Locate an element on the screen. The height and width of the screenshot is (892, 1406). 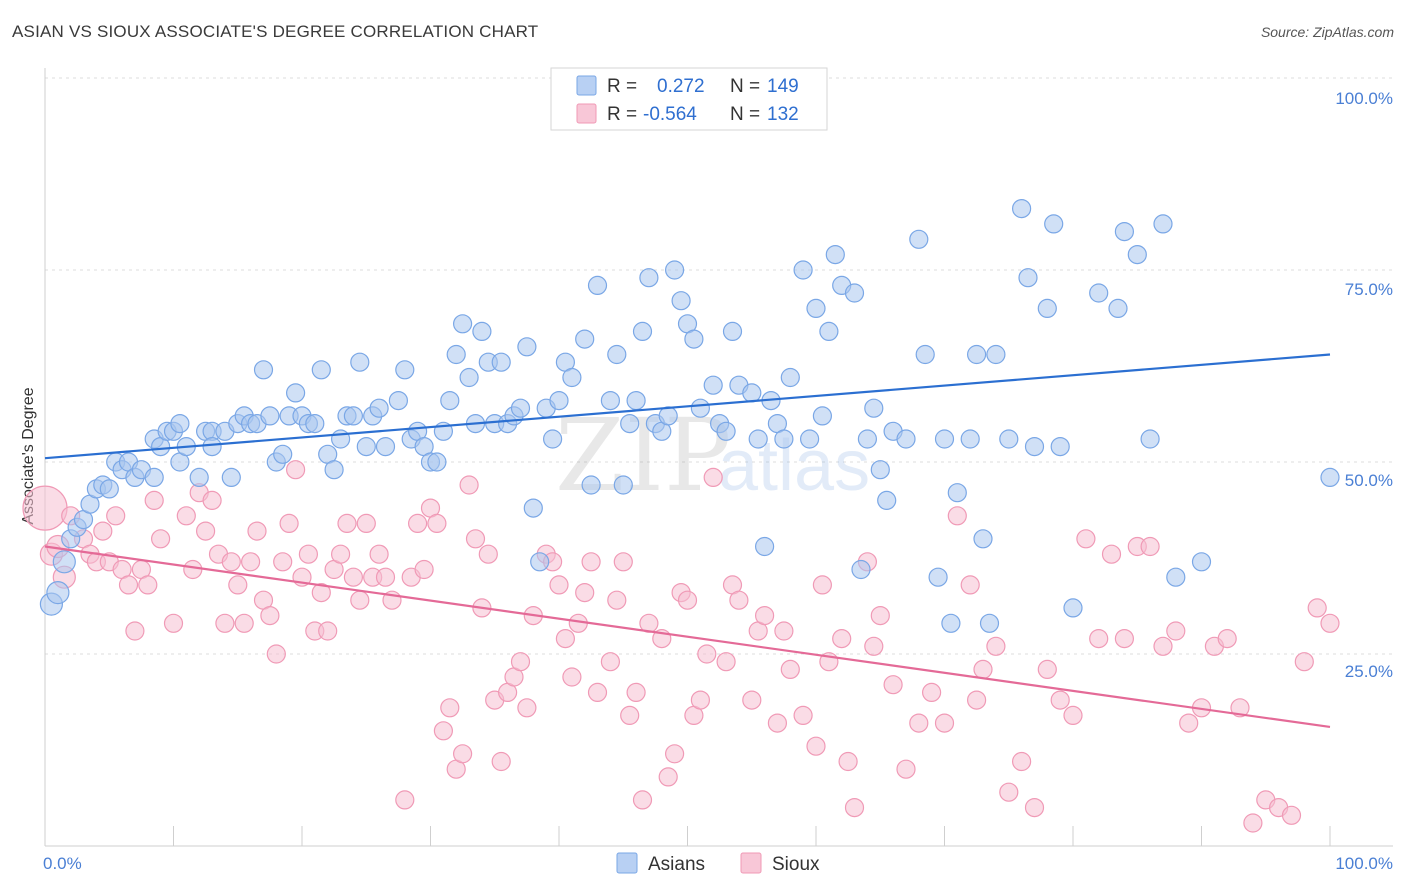
legend-bottom-sioux-label: Sioux is located at coordinates (796, 864).